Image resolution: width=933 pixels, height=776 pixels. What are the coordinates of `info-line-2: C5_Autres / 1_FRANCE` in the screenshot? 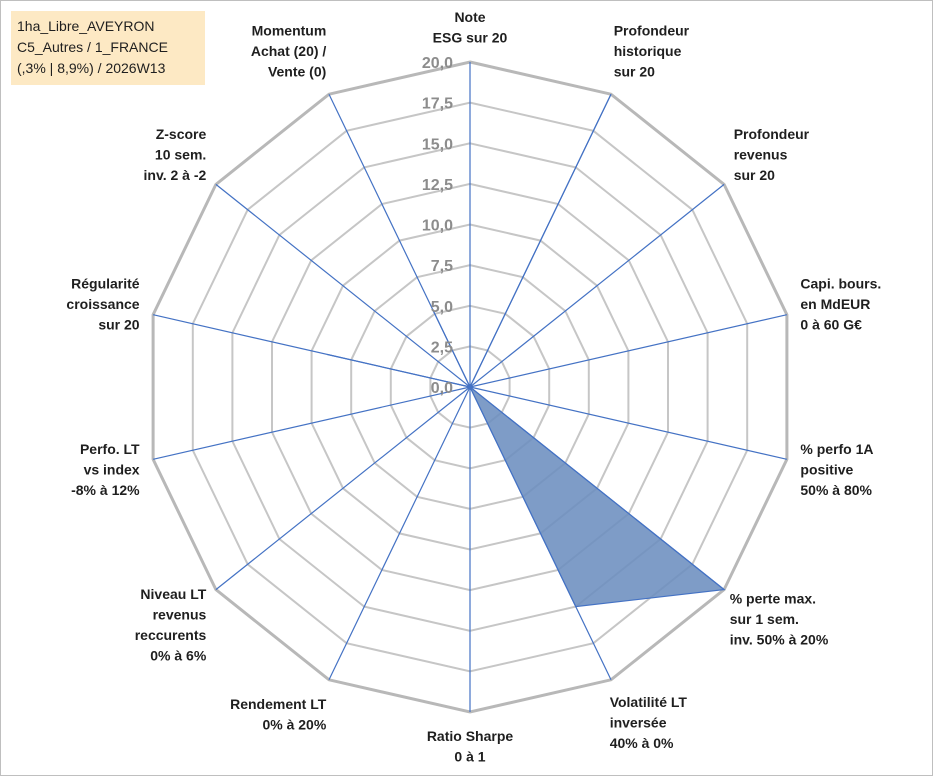 It's located at (92, 47).